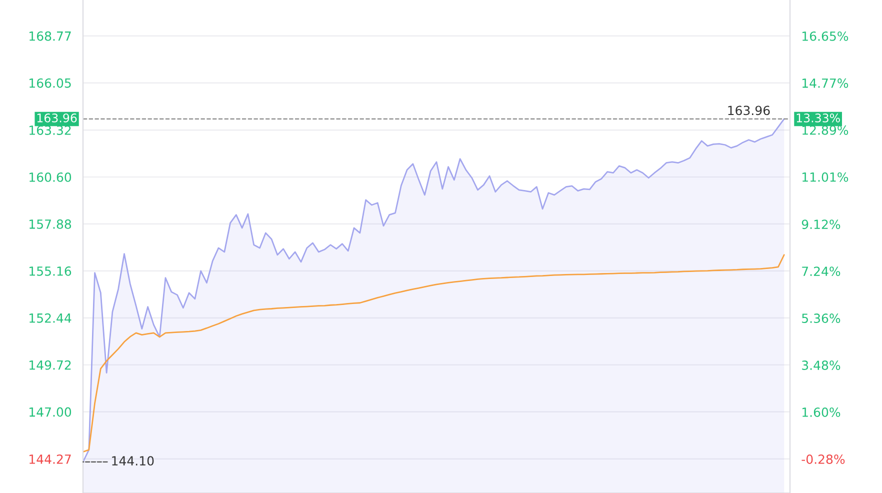 This screenshot has height=493, width=882. What do you see at coordinates (51, 271) in the screenshot?
I see `y-tick-label: 155.16` at bounding box center [51, 271].